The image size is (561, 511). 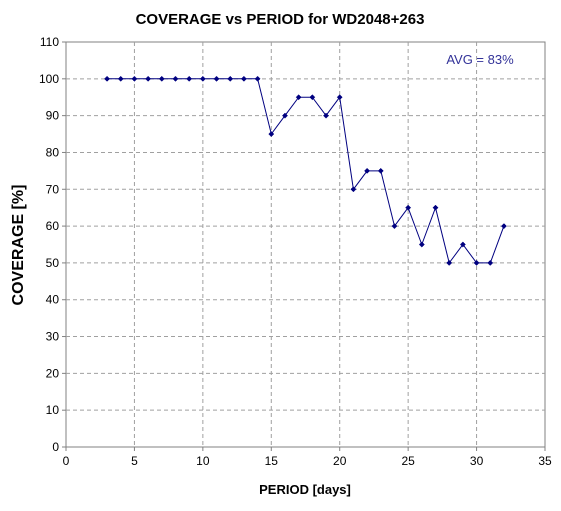 What do you see at coordinates (18, 245) in the screenshot?
I see `y-axis-label: COVERAGE [%]` at bounding box center [18, 245].